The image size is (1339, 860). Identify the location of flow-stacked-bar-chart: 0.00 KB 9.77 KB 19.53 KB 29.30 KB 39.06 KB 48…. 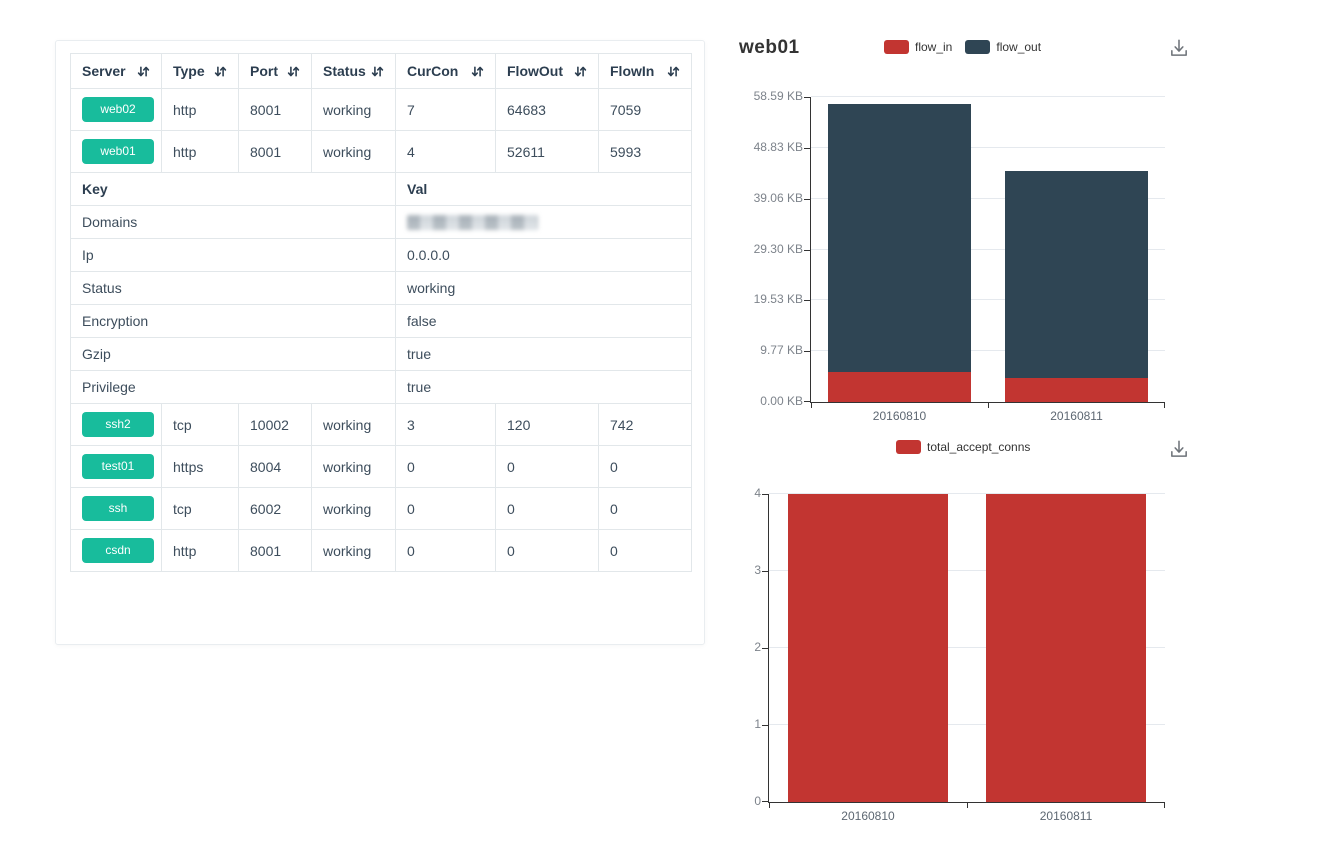
(959, 256).